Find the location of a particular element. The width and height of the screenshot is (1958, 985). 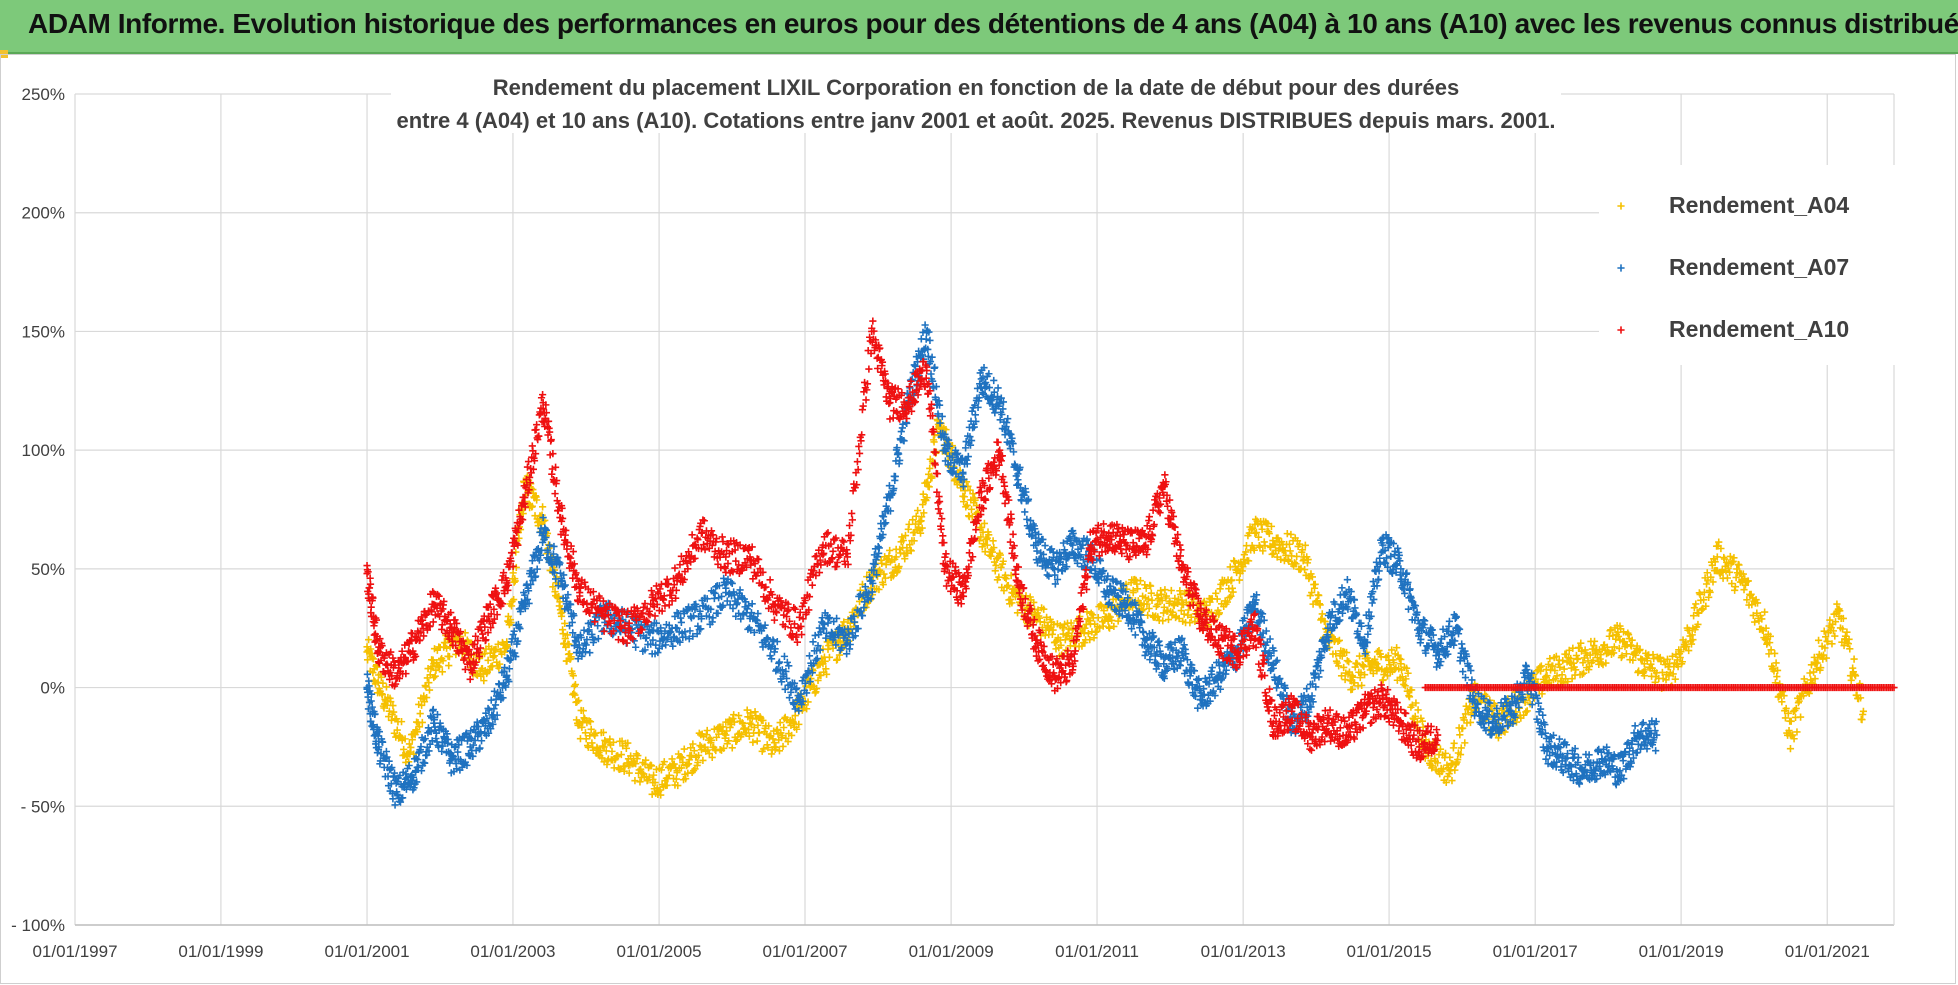

x-tick-label: 01/01/2015 is located at coordinates (1389, 951).